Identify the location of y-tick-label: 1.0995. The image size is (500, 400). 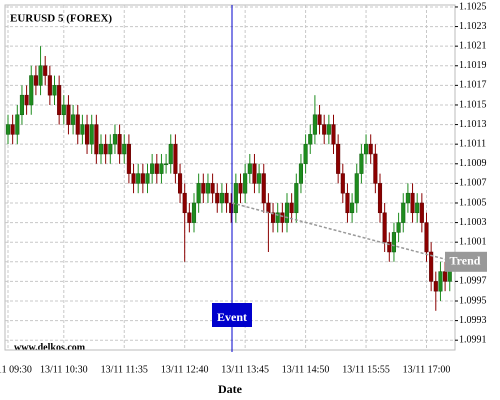
(473, 300).